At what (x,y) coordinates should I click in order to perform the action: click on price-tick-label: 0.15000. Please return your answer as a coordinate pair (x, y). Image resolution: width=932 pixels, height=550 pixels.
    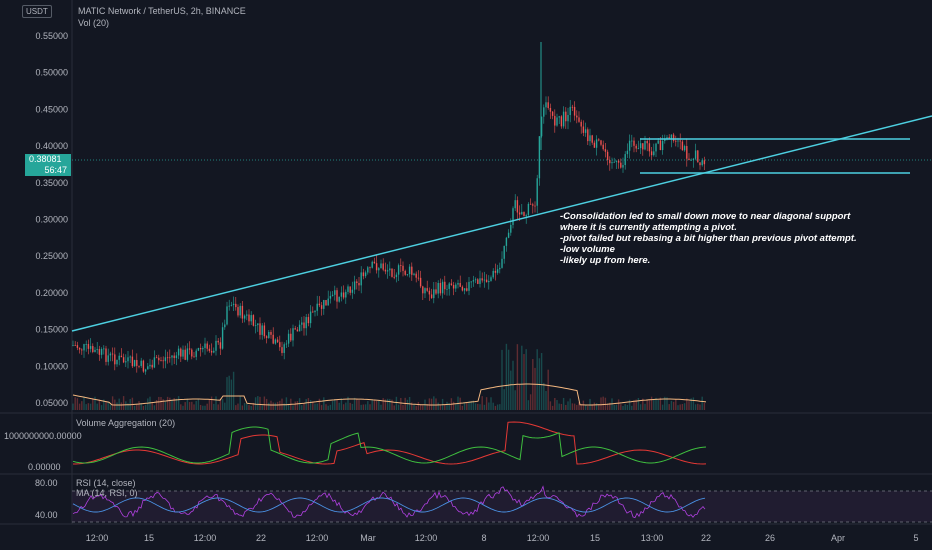
    Looking at the image, I should click on (51, 330).